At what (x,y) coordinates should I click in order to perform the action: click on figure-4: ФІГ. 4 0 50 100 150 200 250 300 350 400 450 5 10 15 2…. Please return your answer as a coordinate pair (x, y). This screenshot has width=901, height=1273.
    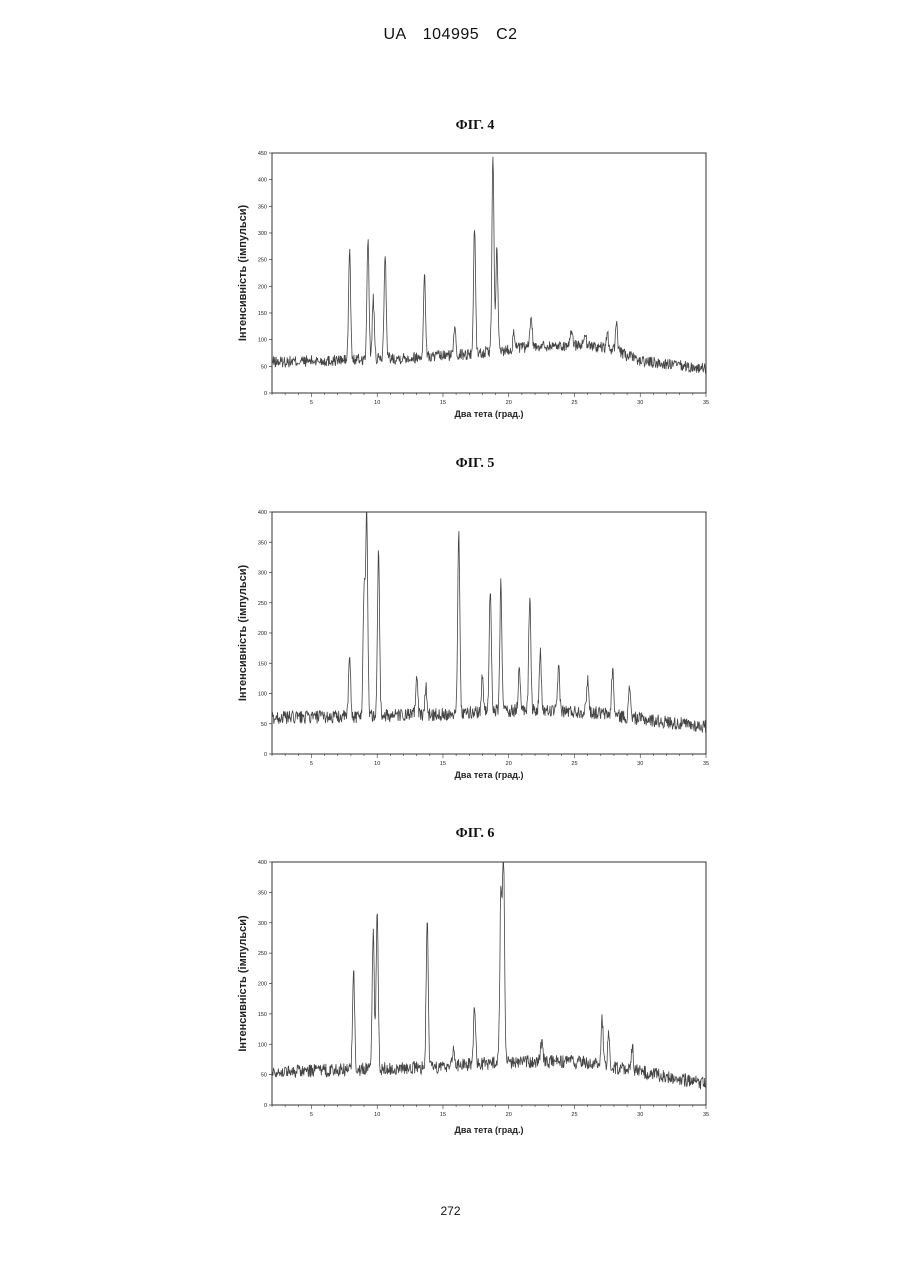
    Looking at the image, I should click on (475, 273).